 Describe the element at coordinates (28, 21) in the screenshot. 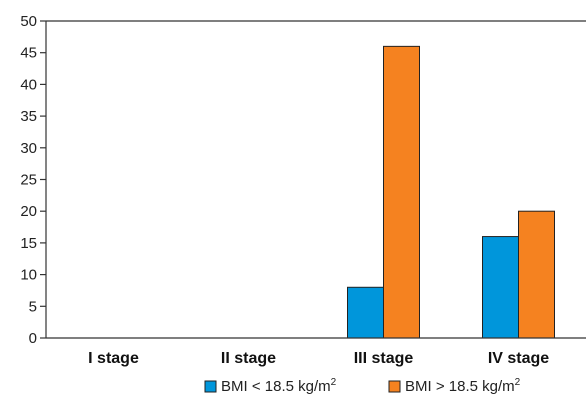

I see `y-tick-label: 50` at that location.